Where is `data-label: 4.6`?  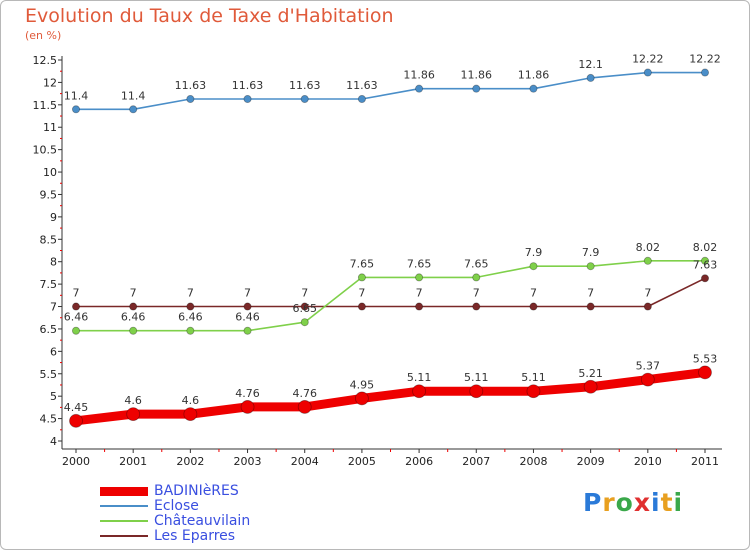
data-label: 4.6 is located at coordinates (191, 400).